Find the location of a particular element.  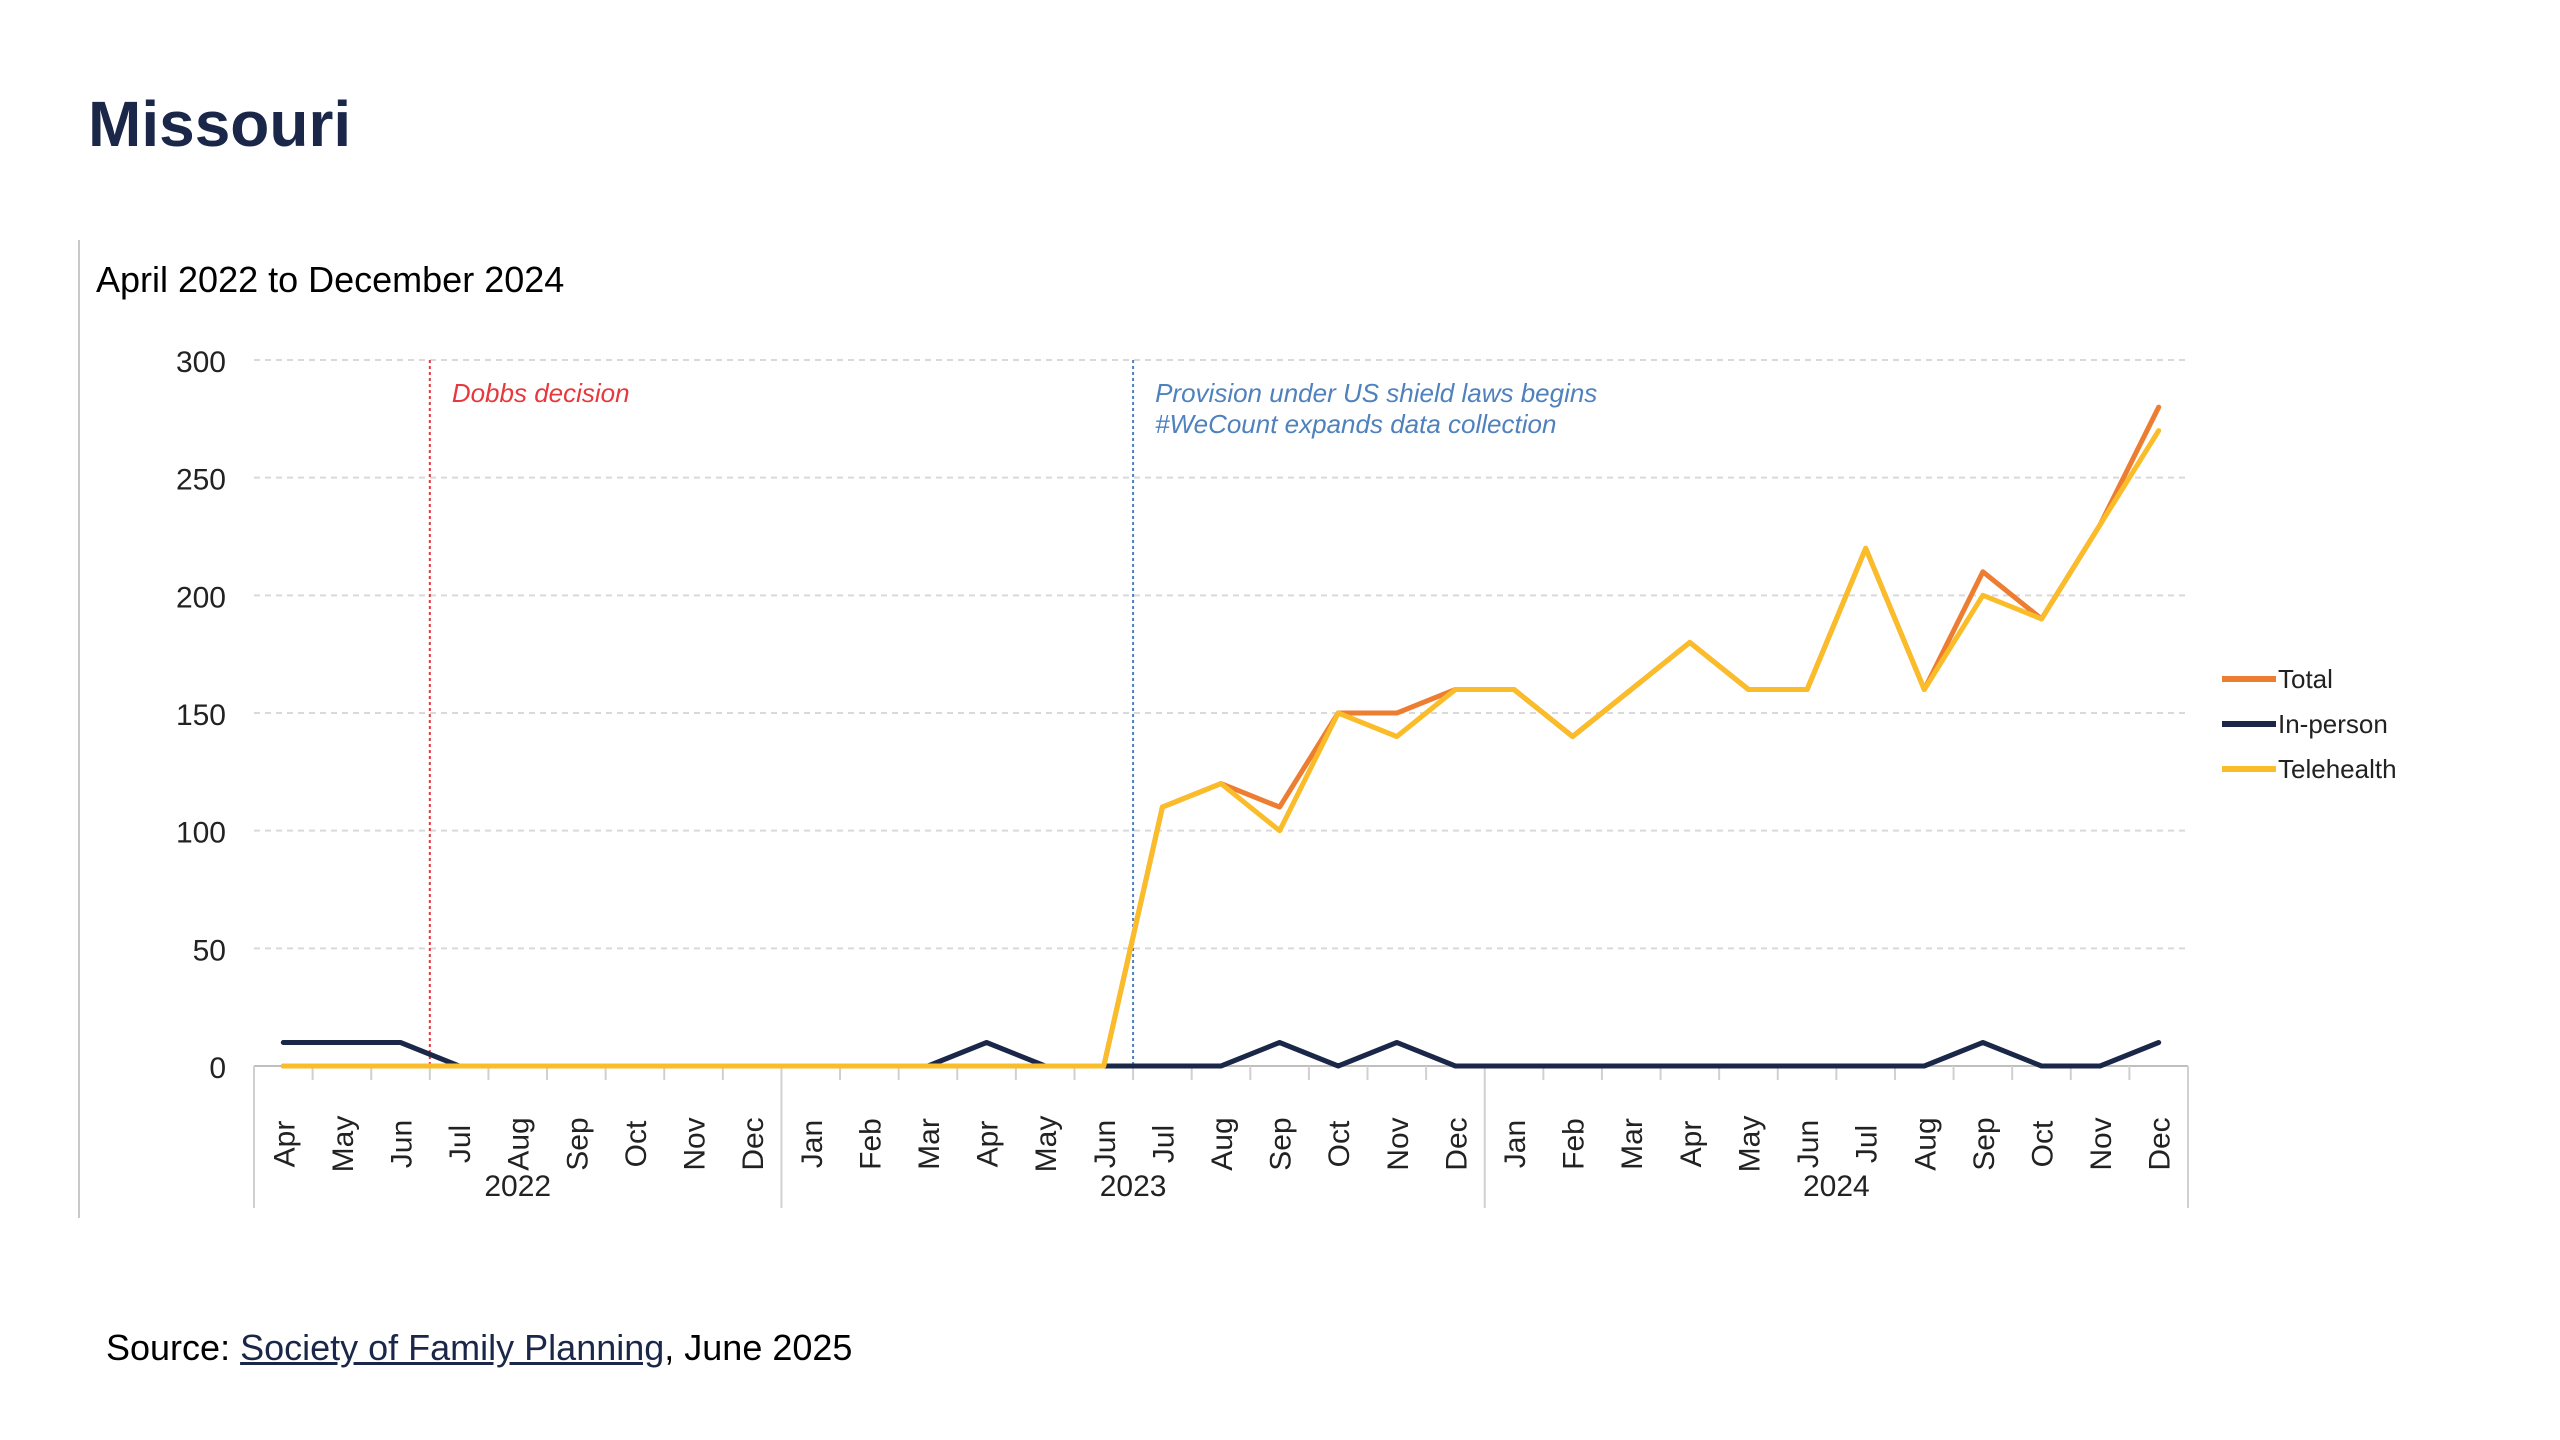

x-tick-label-5: Sep is located at coordinates (577, 1143).